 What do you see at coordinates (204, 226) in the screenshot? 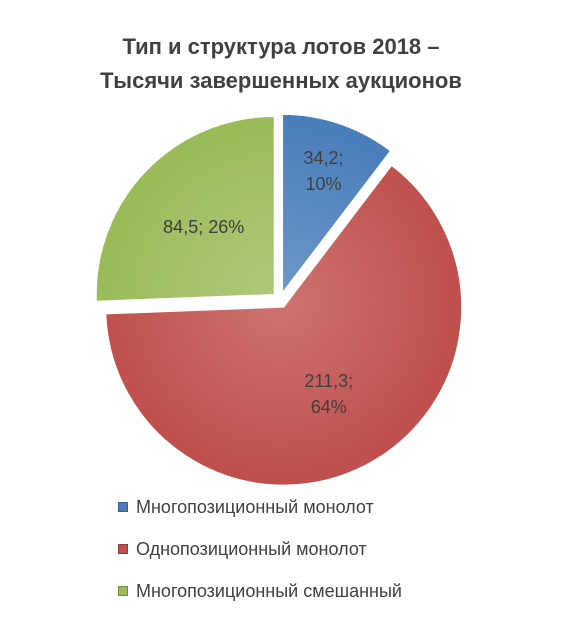
I see `data-label: 84,5; 26%` at bounding box center [204, 226].